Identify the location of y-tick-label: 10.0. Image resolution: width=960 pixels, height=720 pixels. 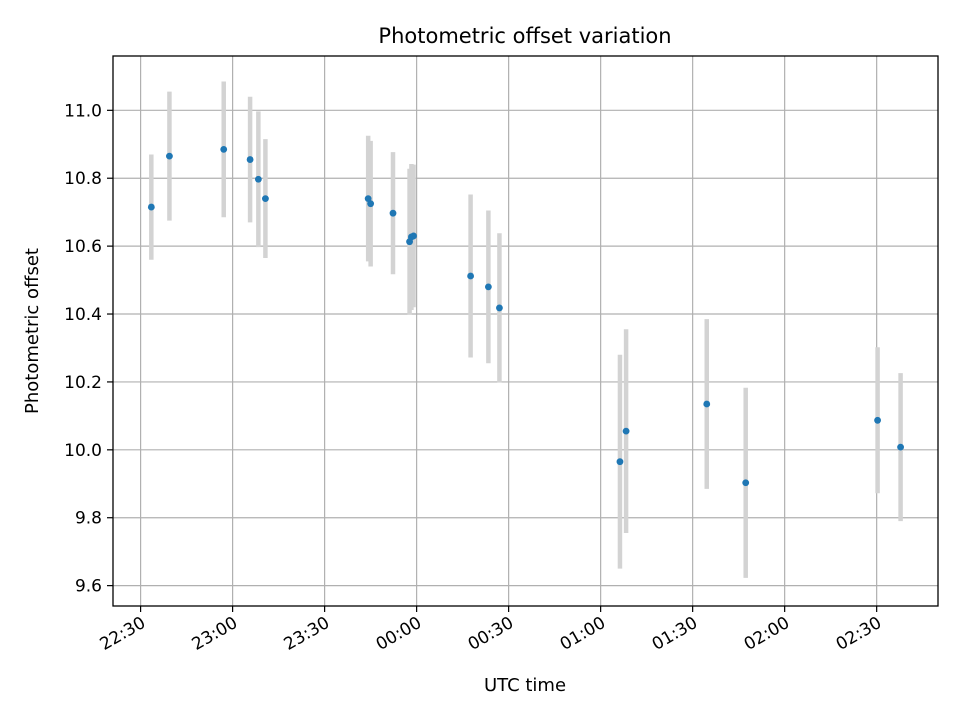
(83, 451).